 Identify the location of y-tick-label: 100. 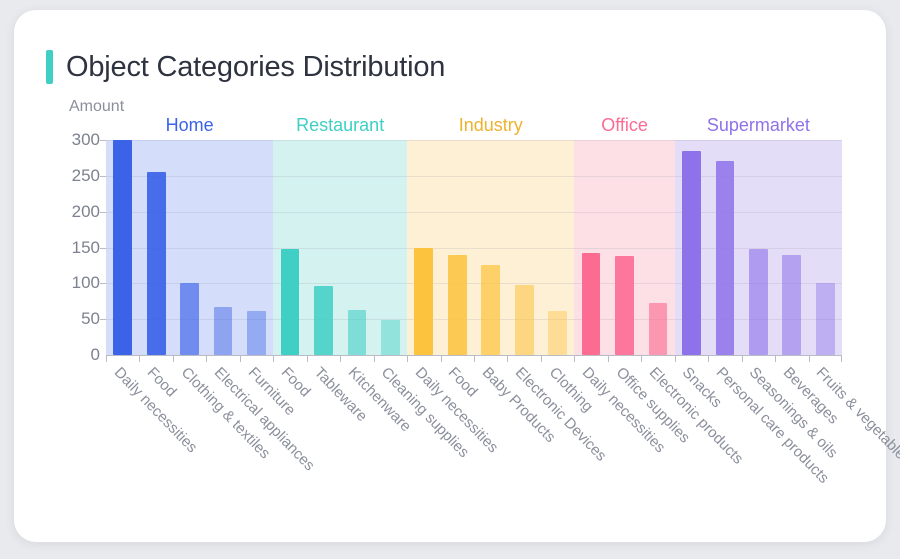
(85, 283).